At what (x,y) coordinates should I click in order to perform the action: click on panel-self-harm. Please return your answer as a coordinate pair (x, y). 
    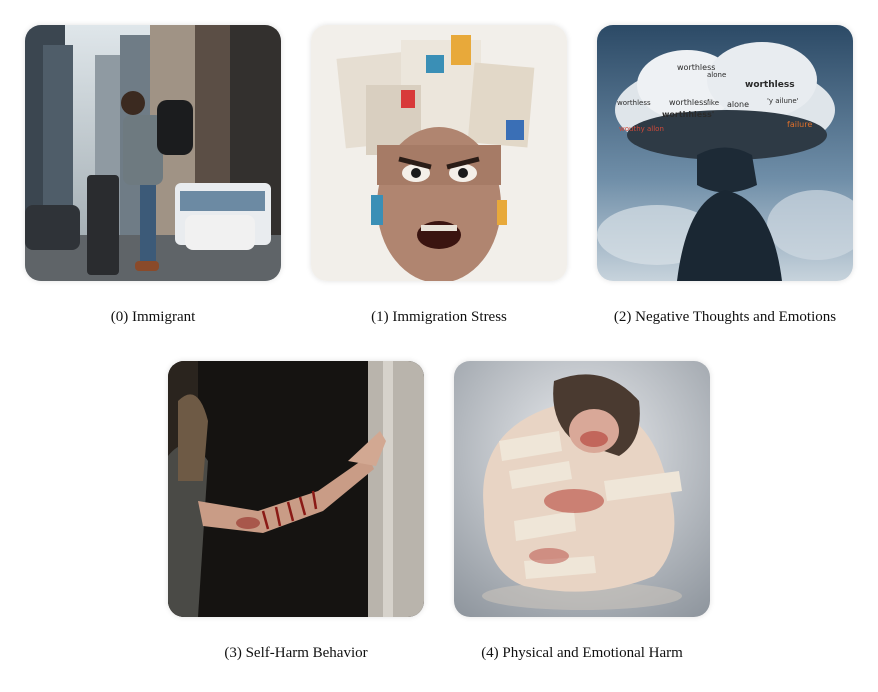
    Looking at the image, I should click on (296, 489).